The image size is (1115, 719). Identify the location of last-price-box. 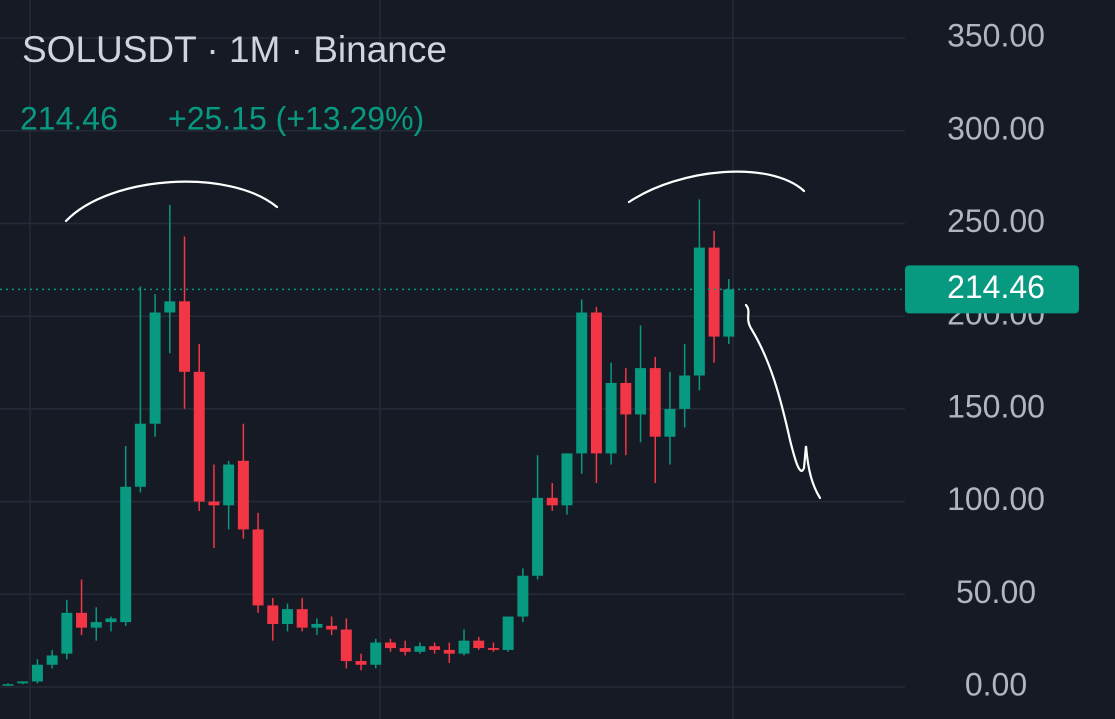
(992, 289).